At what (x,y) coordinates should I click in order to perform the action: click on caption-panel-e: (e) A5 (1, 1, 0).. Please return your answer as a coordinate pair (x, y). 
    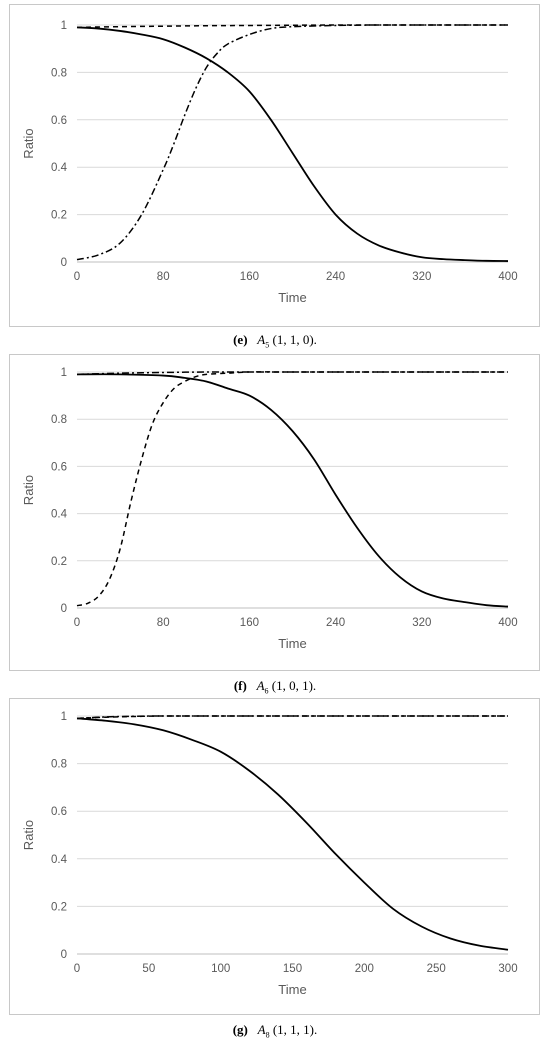
    Looking at the image, I should click on (275, 341).